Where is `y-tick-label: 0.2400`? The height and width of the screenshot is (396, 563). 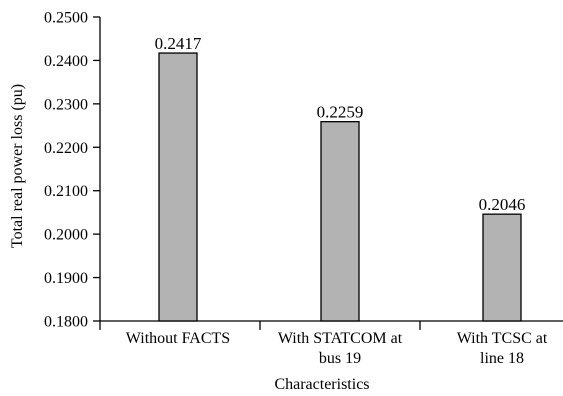 y-tick-label: 0.2400 is located at coordinates (66, 61).